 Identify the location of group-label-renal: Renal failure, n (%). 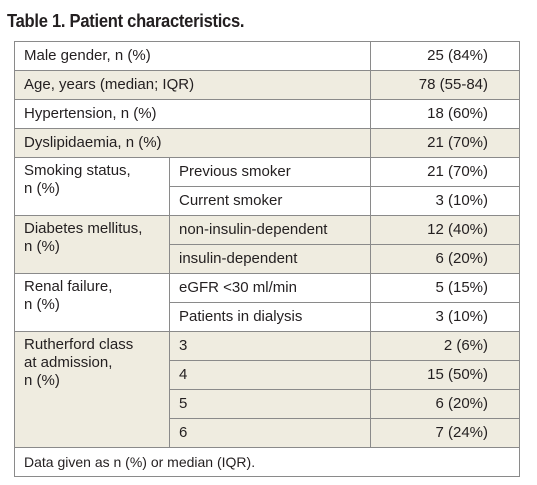
(92, 302).